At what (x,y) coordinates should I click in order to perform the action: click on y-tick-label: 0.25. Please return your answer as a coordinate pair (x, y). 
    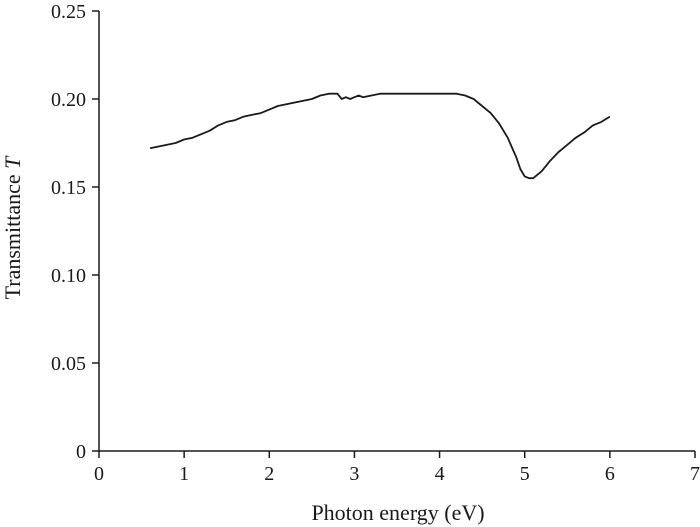
    Looking at the image, I should click on (68, 12).